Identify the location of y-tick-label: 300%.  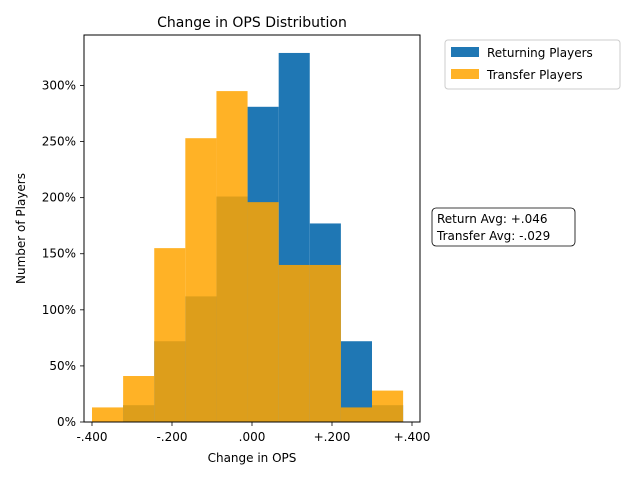
(59, 85).